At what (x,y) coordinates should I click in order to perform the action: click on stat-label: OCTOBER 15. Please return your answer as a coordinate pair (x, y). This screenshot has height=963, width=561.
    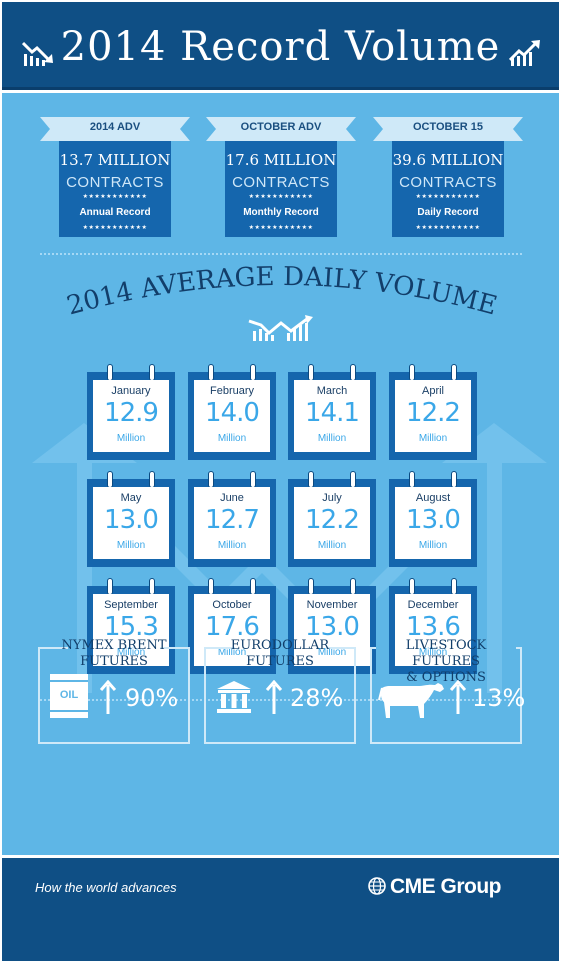
    Looking at the image, I should click on (448, 127).